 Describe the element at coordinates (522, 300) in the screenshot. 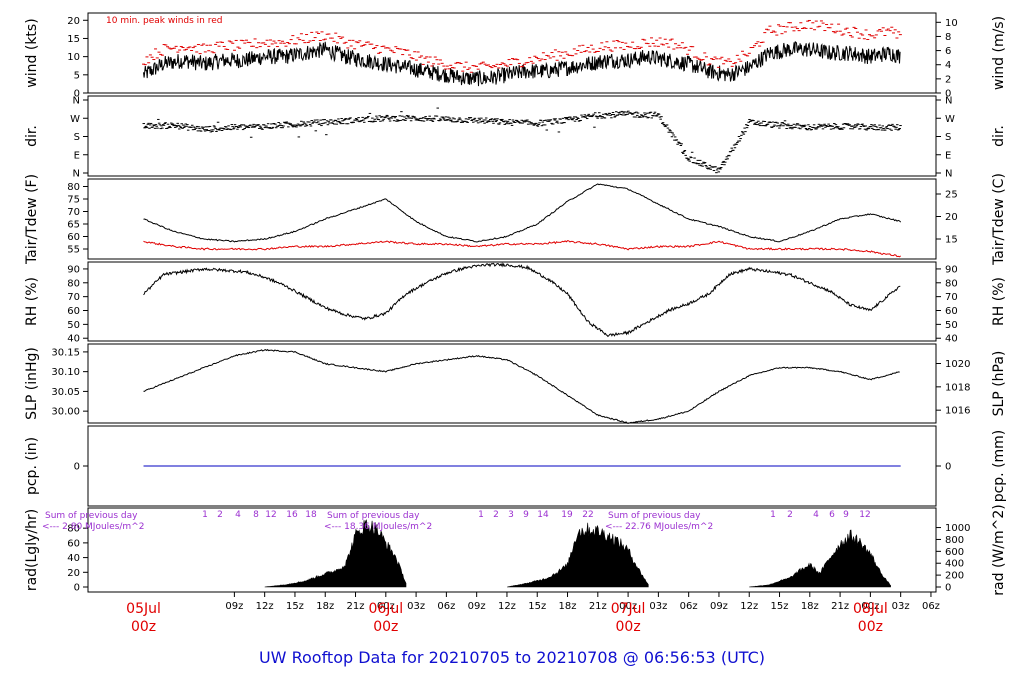

I see `rh-line` at that location.